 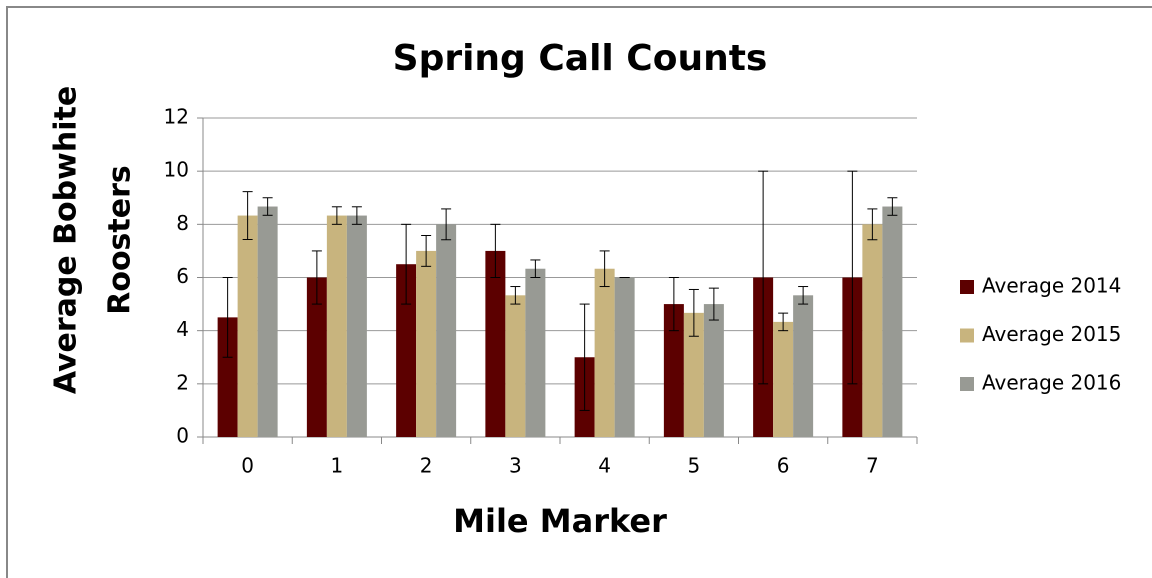 I want to click on y-axis-label: Average Bobwhite Roosters, so click(x=93, y=240).